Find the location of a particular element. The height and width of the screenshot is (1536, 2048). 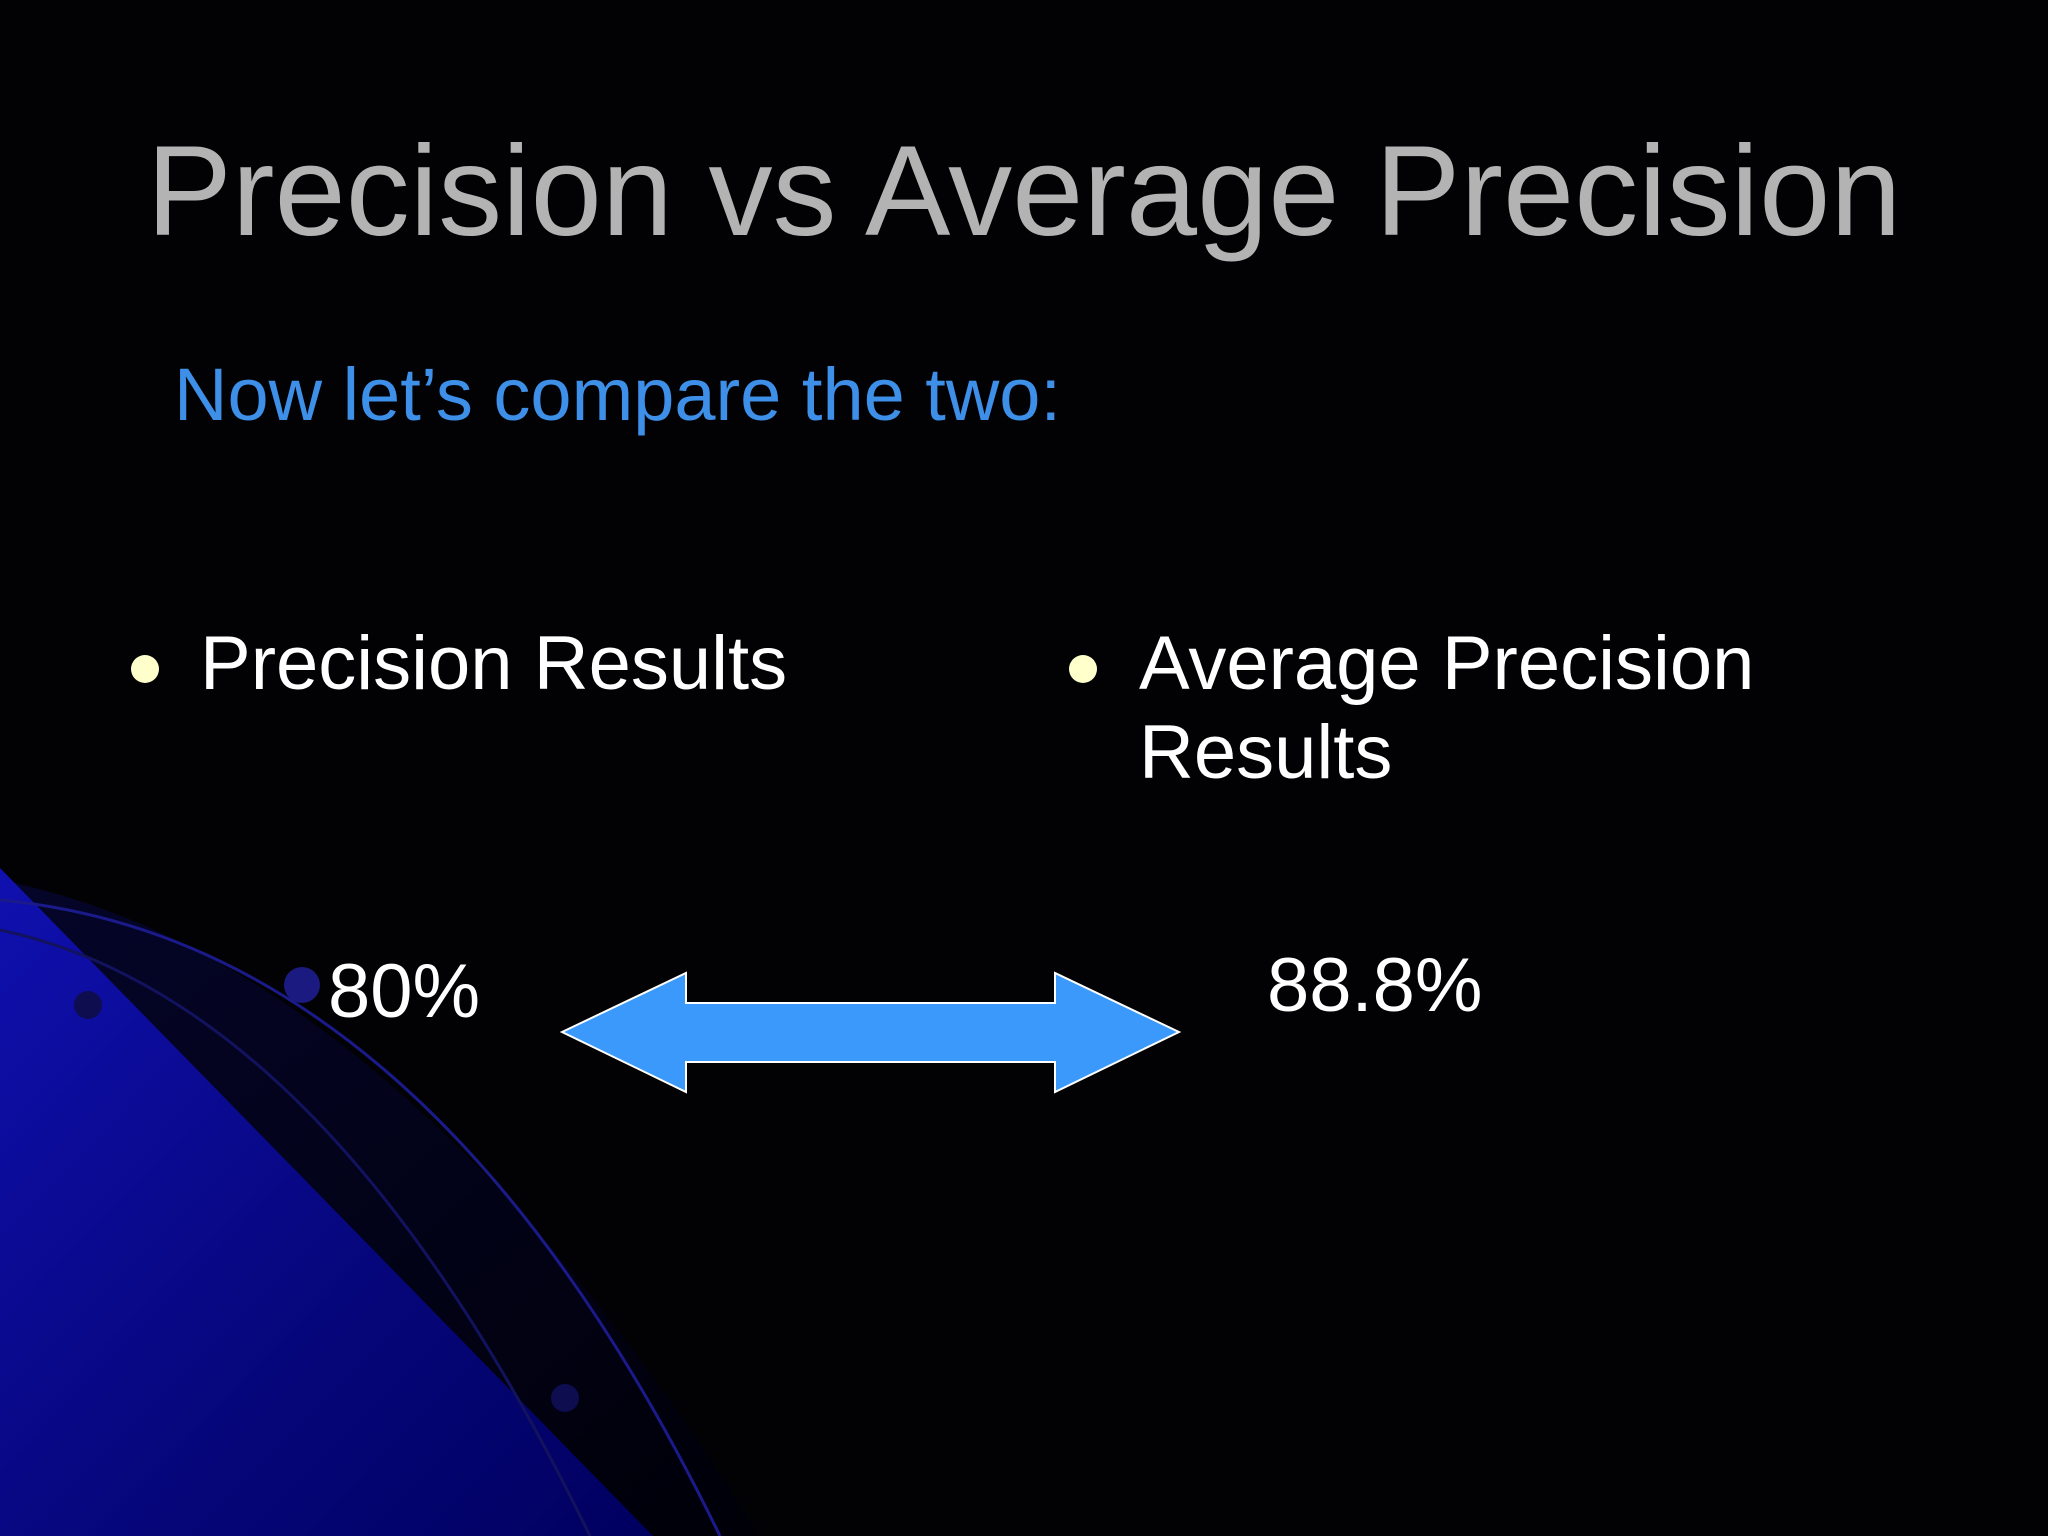

bullet-text: Average Precision Results is located at coordinates (1447, 708).